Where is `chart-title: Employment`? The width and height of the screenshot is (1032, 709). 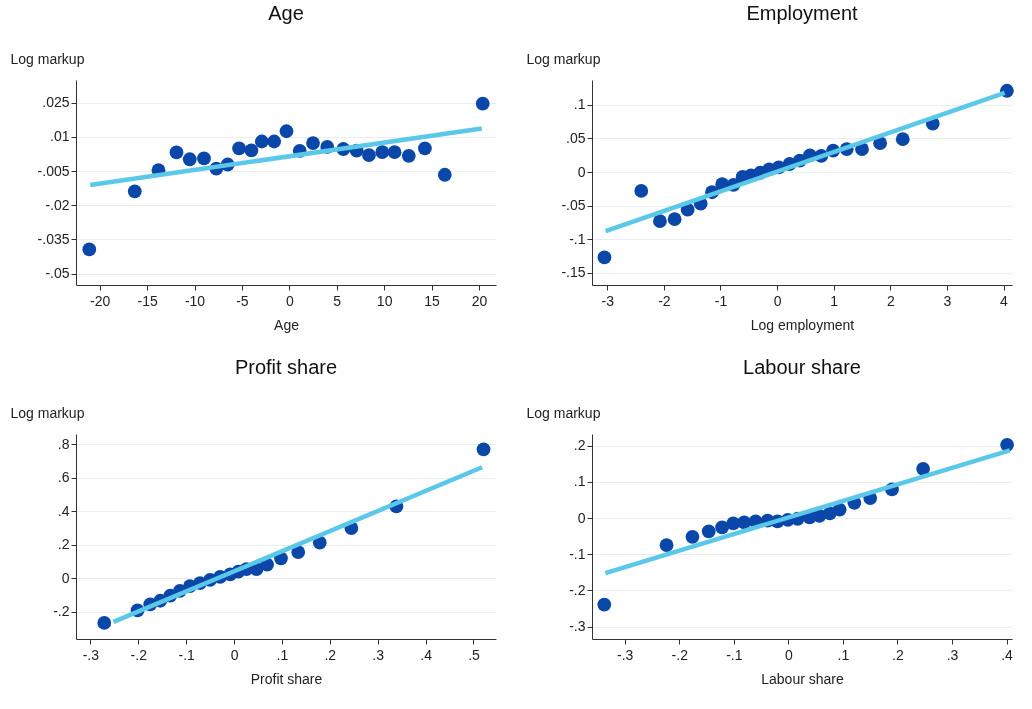
chart-title: Employment is located at coordinates (802, 13).